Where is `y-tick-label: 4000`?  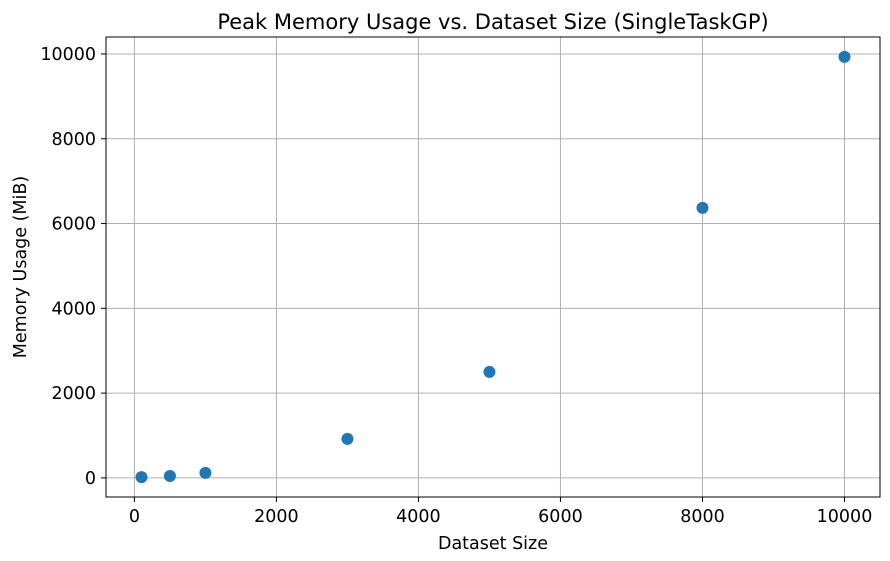
y-tick-label: 4000 is located at coordinates (73, 309).